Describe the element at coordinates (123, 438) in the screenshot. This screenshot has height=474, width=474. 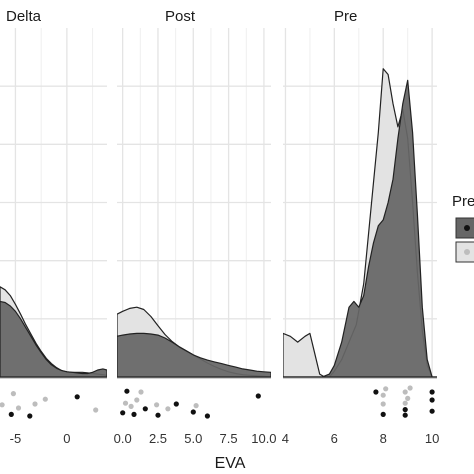
I see `tick-label-post-0: 0.0` at that location.